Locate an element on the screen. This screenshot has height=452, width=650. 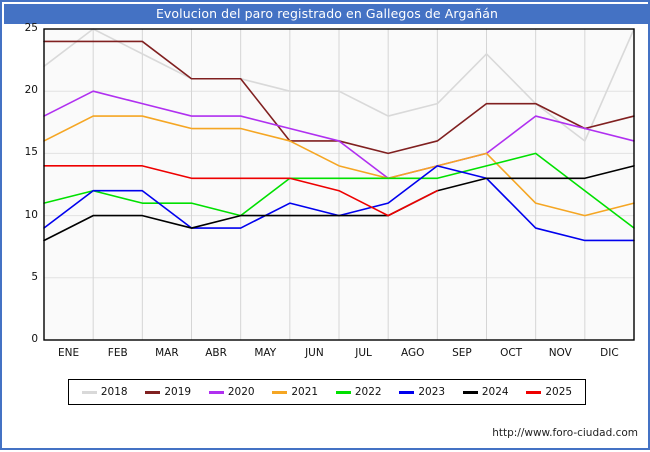
legend-label: 2019 is located at coordinates (178, 392).